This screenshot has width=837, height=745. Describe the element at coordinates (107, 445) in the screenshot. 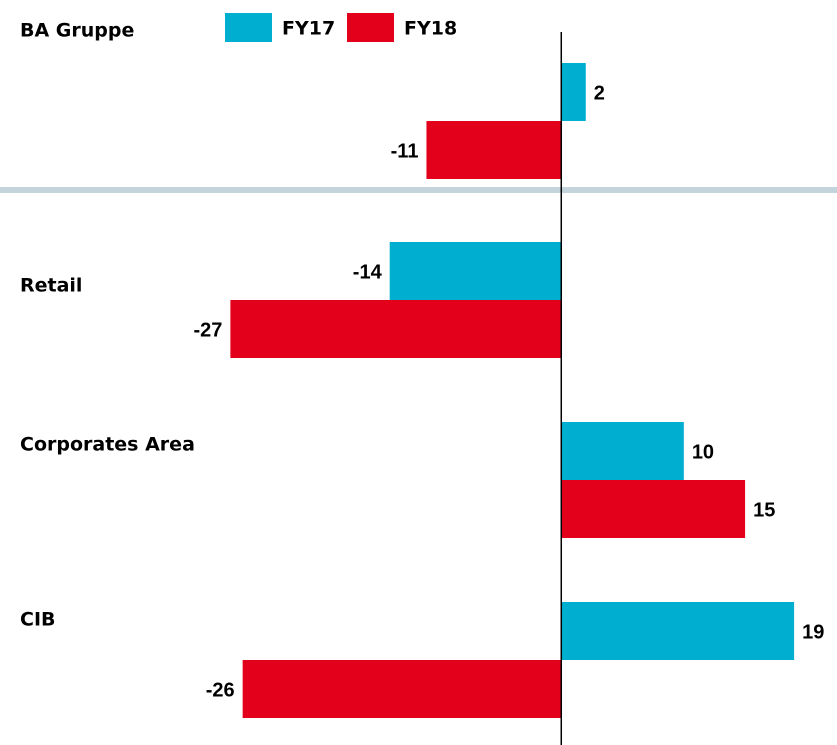

I see `category-label: Corporates Area` at that location.